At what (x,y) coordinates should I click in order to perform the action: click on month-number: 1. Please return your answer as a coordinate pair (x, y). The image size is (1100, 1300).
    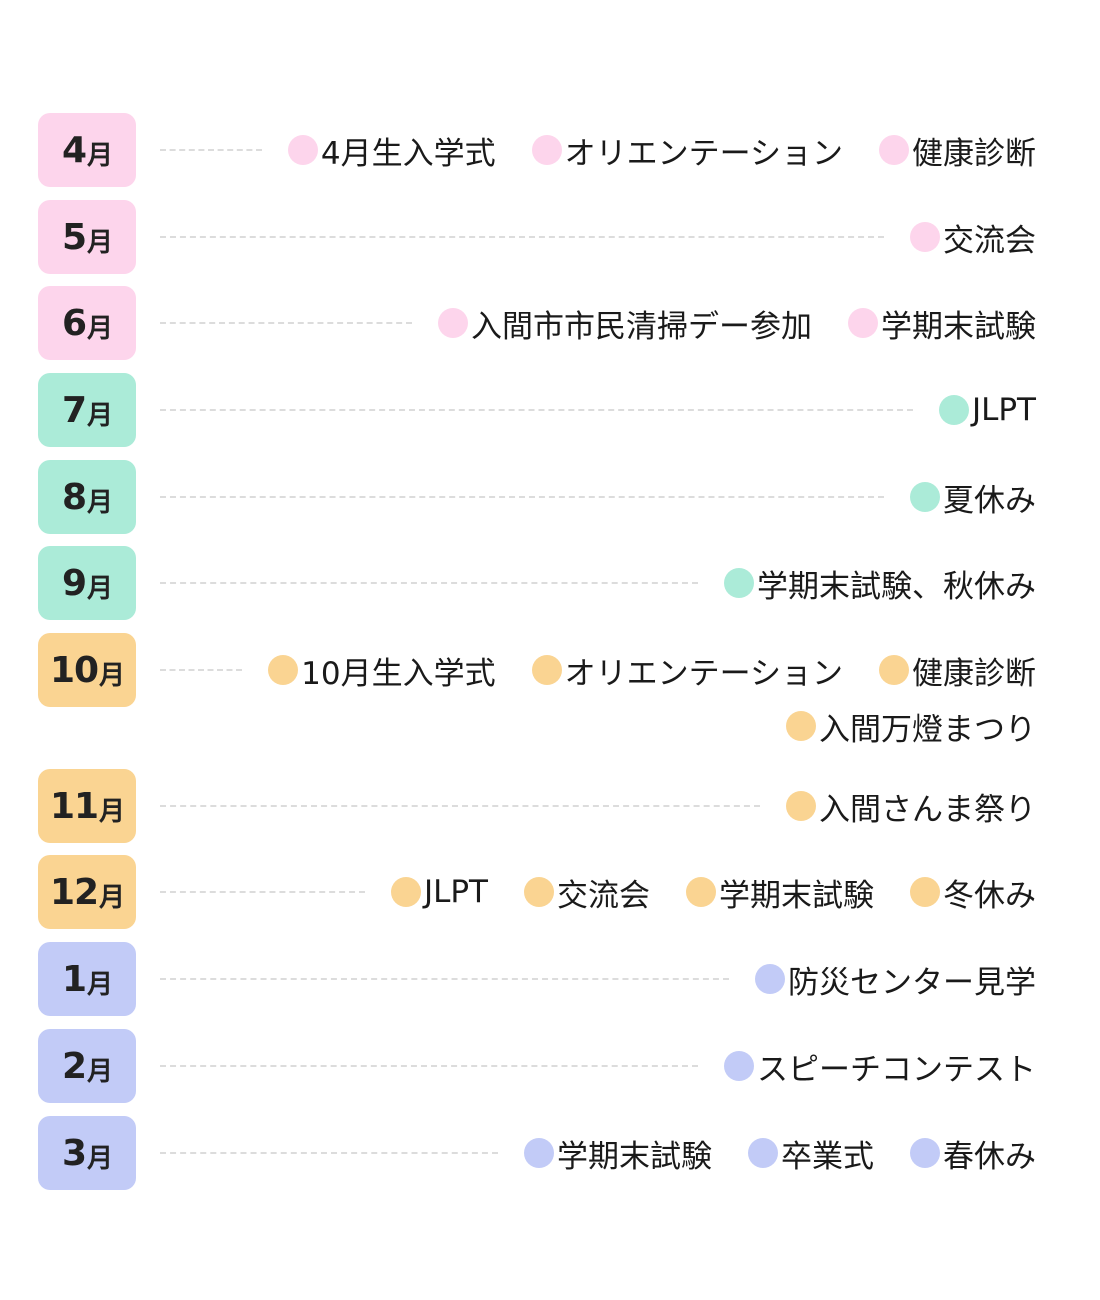
    Looking at the image, I should click on (74, 979).